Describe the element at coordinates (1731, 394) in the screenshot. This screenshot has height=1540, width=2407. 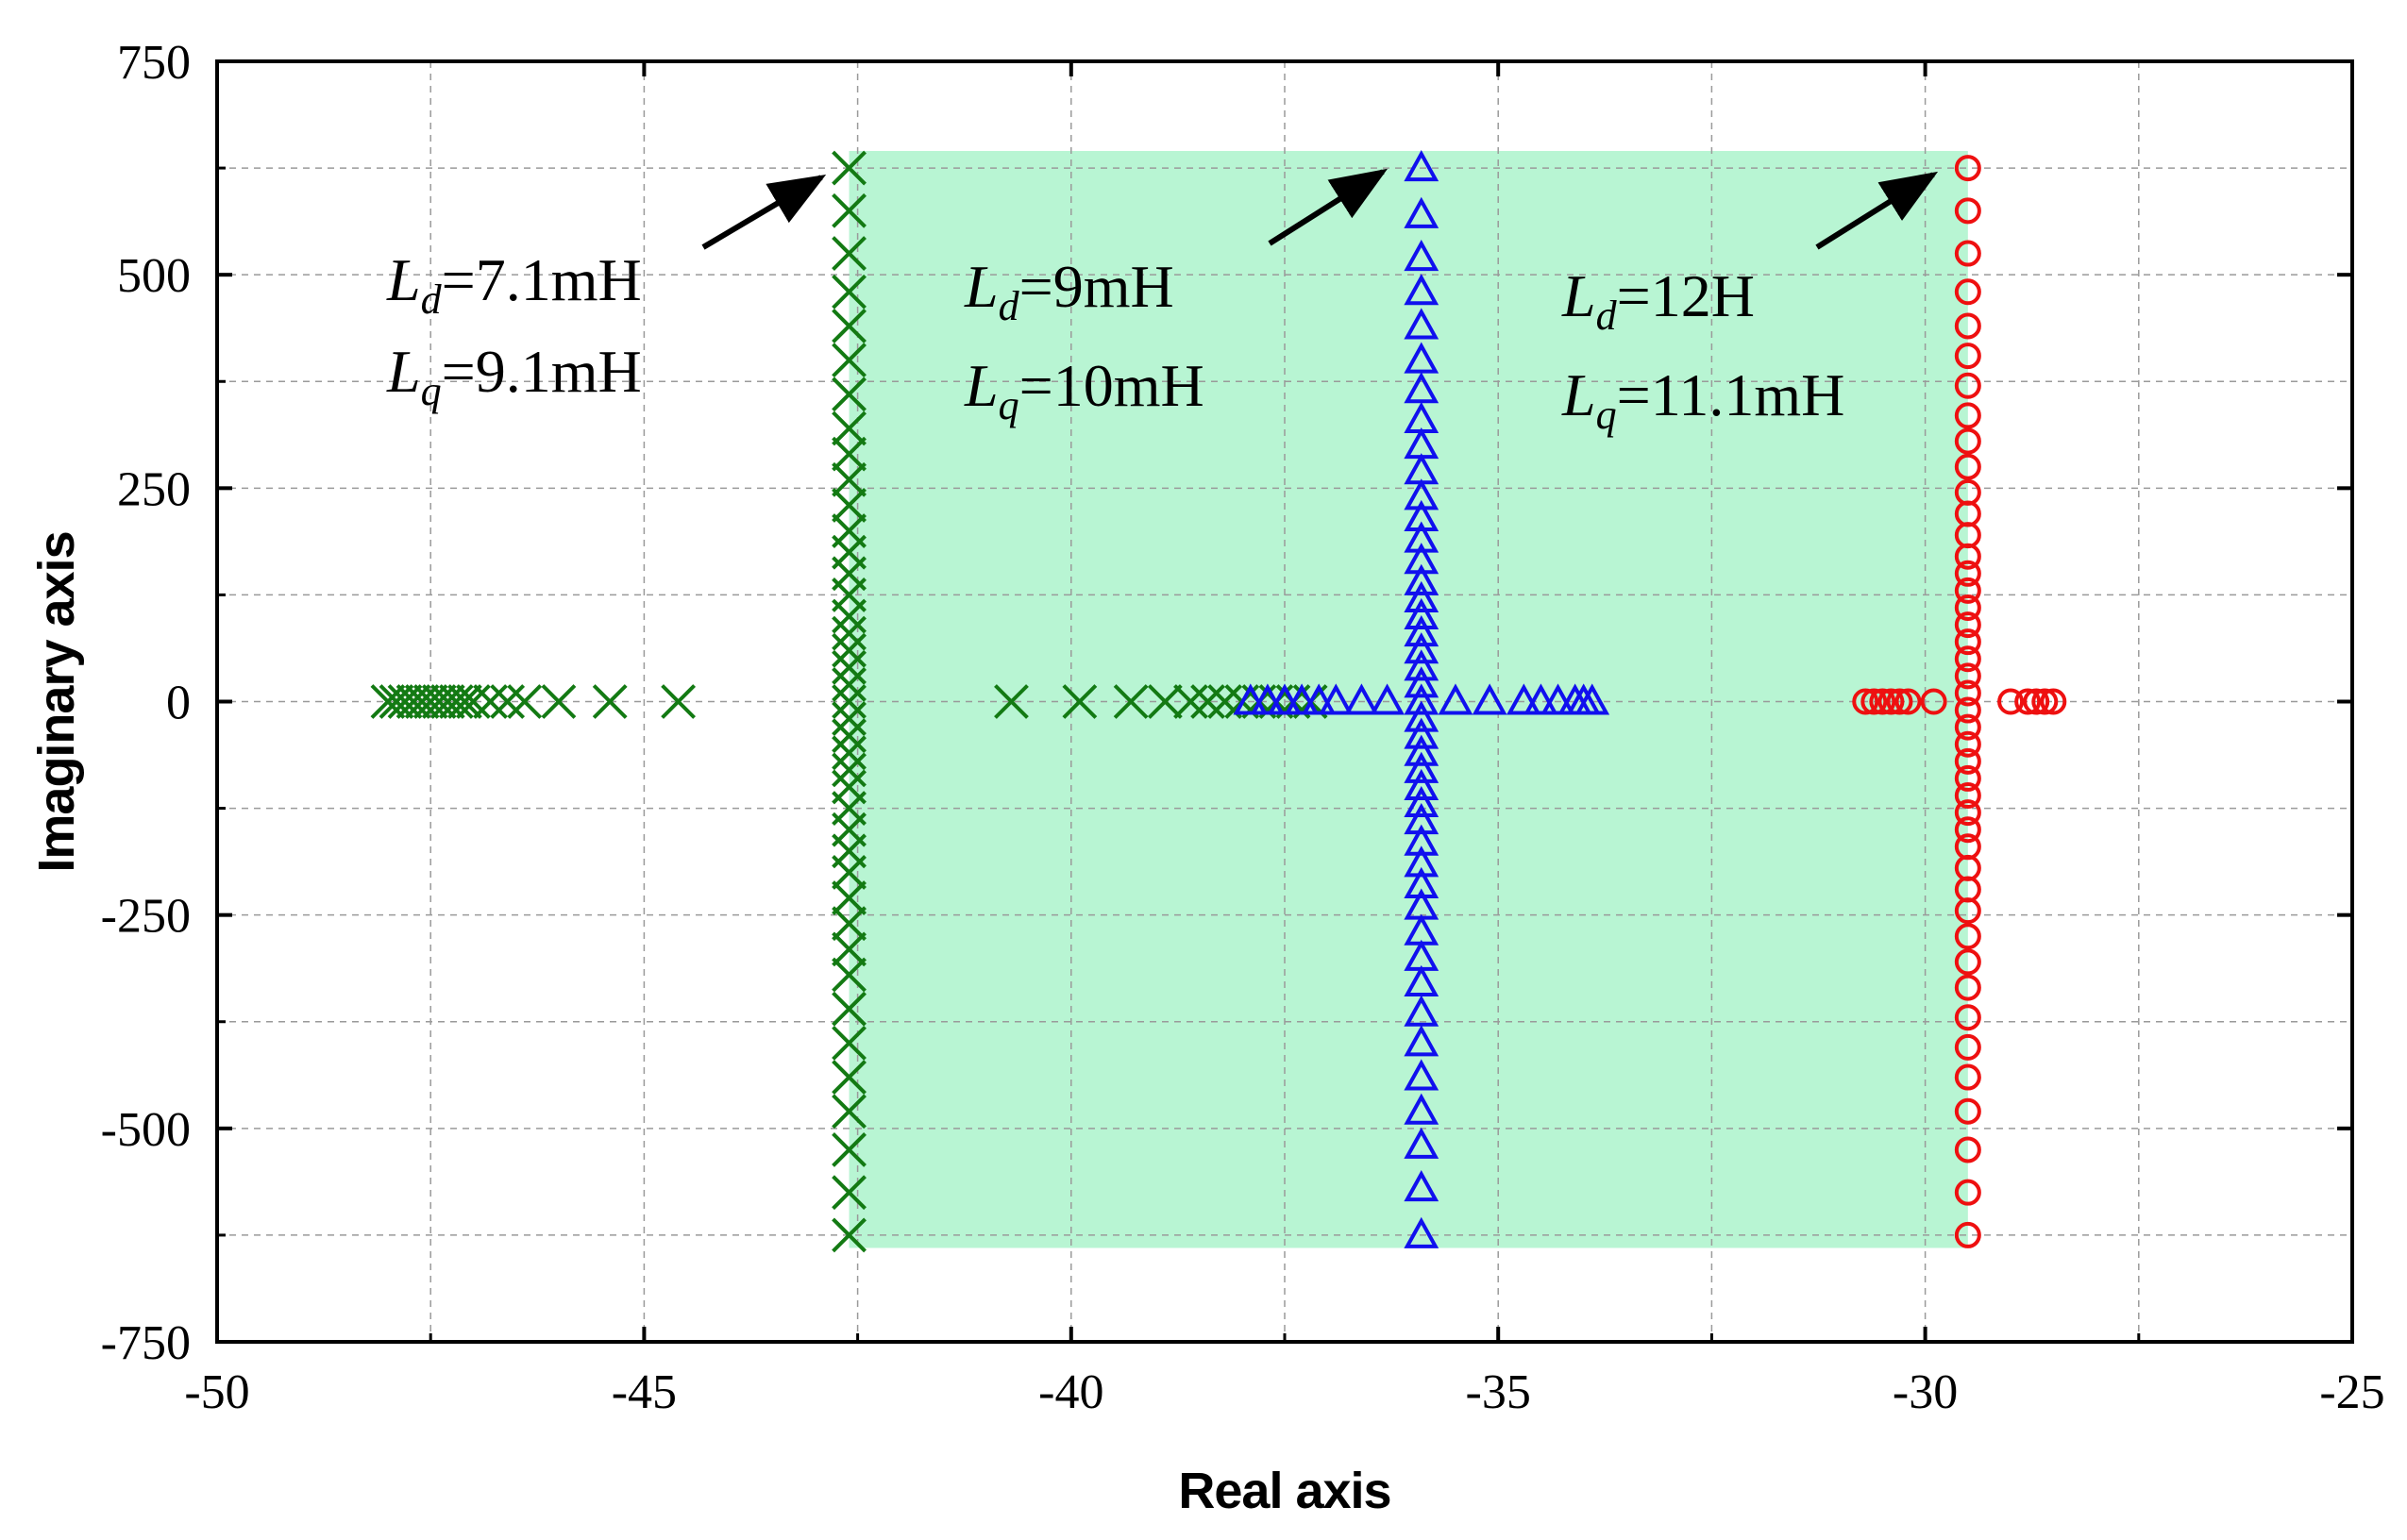
I see `annotation-3-lq-value: =11.1mH` at that location.